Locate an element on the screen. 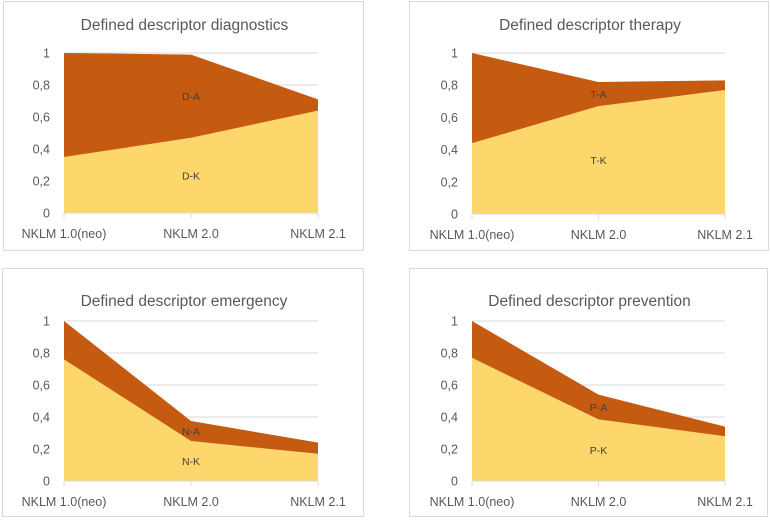 This screenshot has height=520, width=770. series-label: T-K is located at coordinates (598, 161).